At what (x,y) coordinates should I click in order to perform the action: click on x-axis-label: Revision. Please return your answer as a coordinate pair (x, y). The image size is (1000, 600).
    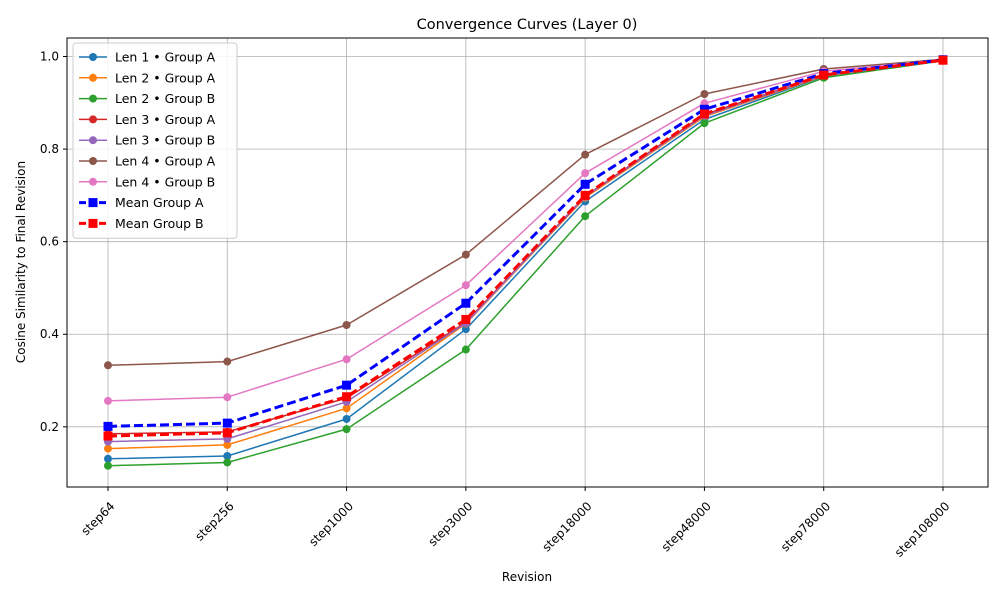
    Looking at the image, I should click on (527, 577).